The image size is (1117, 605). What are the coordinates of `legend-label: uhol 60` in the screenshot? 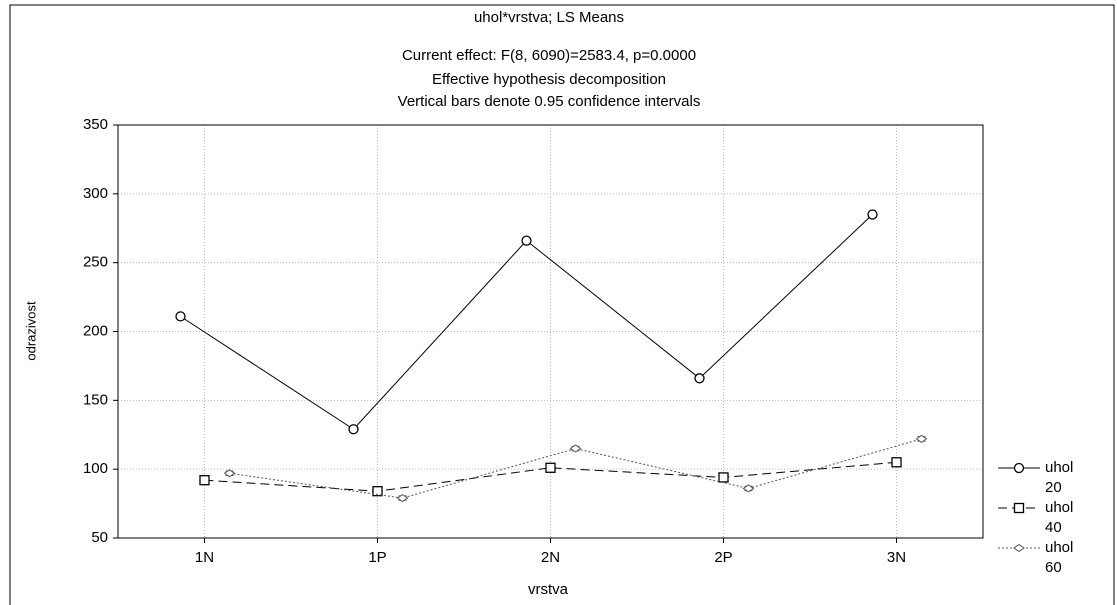 It's located at (1059, 557).